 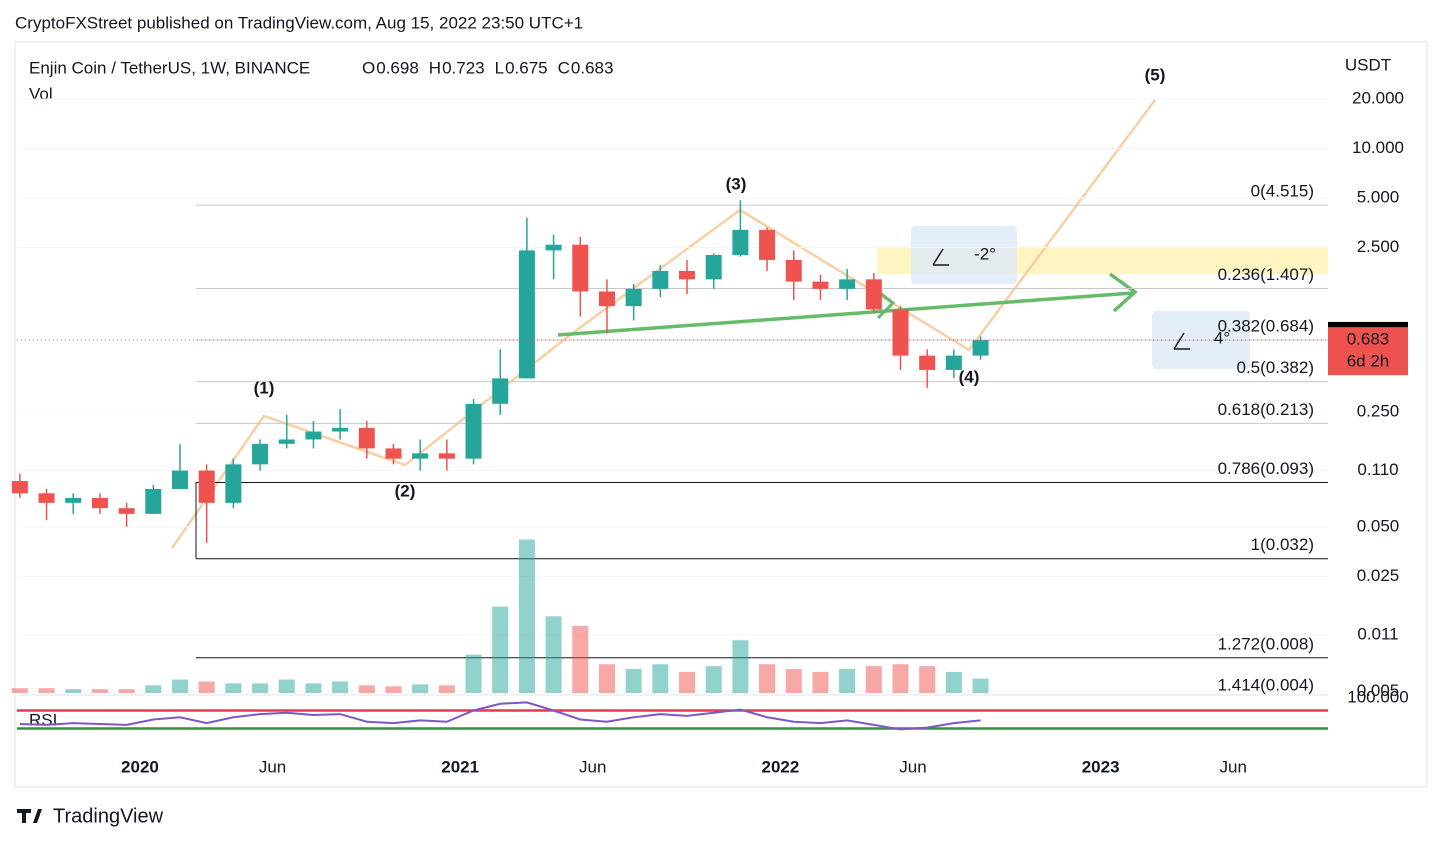 I want to click on wave-label: (1), so click(x=264, y=387).